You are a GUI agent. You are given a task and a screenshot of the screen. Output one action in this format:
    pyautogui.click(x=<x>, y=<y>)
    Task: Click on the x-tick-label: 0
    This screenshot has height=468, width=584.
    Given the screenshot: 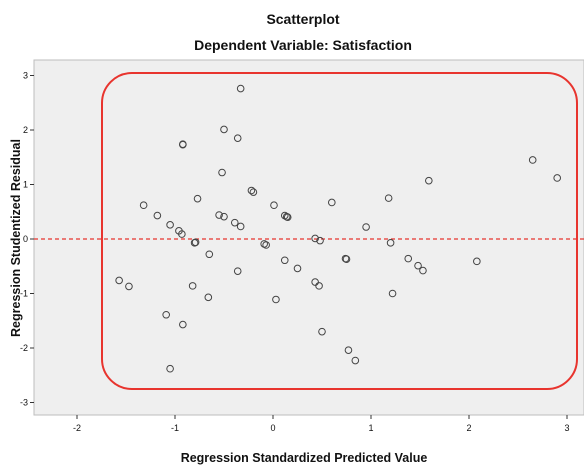 What is the action you would take?
    pyautogui.click(x=272, y=428)
    